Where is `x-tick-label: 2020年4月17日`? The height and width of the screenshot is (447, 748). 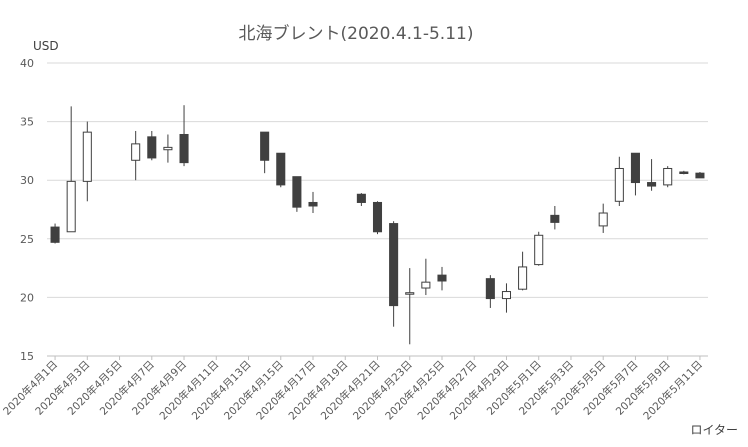 x-tick-label: 2020年4月17日 is located at coordinates (286, 390).